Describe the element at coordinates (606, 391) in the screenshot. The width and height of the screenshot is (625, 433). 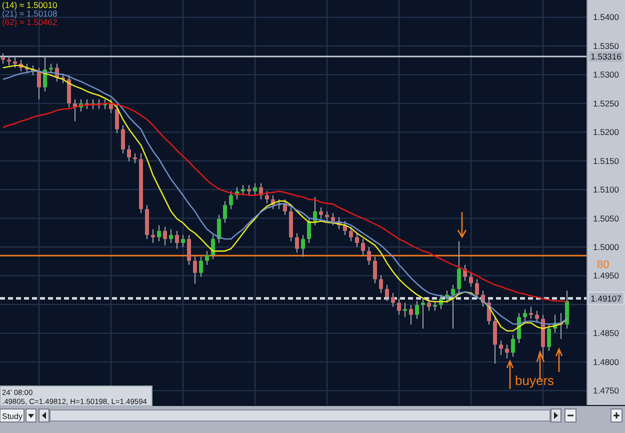
I see `y-tick-label: 1.4750` at that location.